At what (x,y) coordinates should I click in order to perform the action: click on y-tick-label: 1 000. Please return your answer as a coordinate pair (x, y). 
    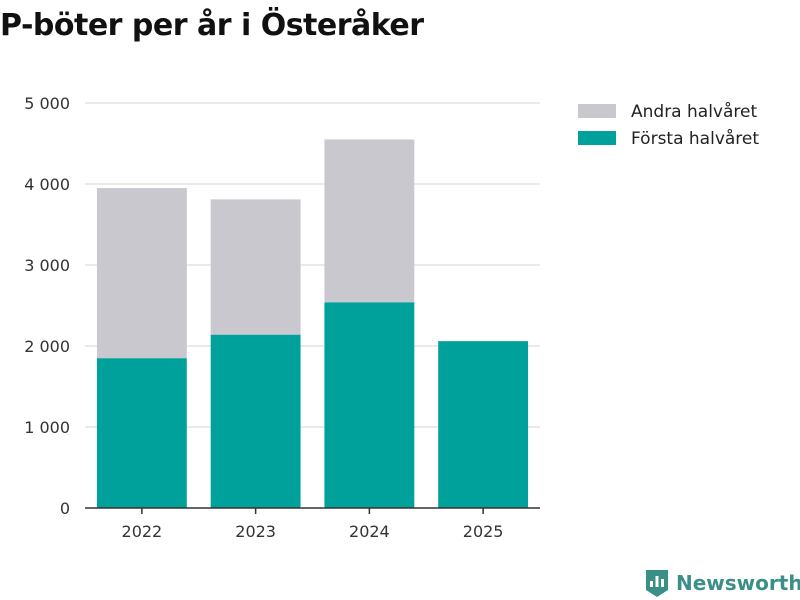
    Looking at the image, I should click on (47, 427).